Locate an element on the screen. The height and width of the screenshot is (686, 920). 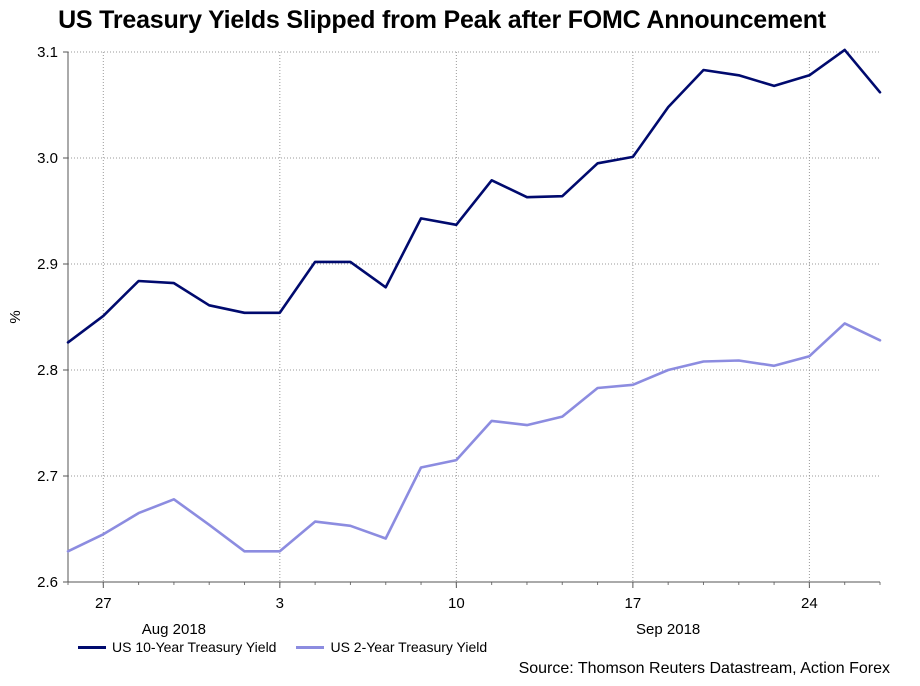
month-label: Sep 2018 is located at coordinates (668, 629).